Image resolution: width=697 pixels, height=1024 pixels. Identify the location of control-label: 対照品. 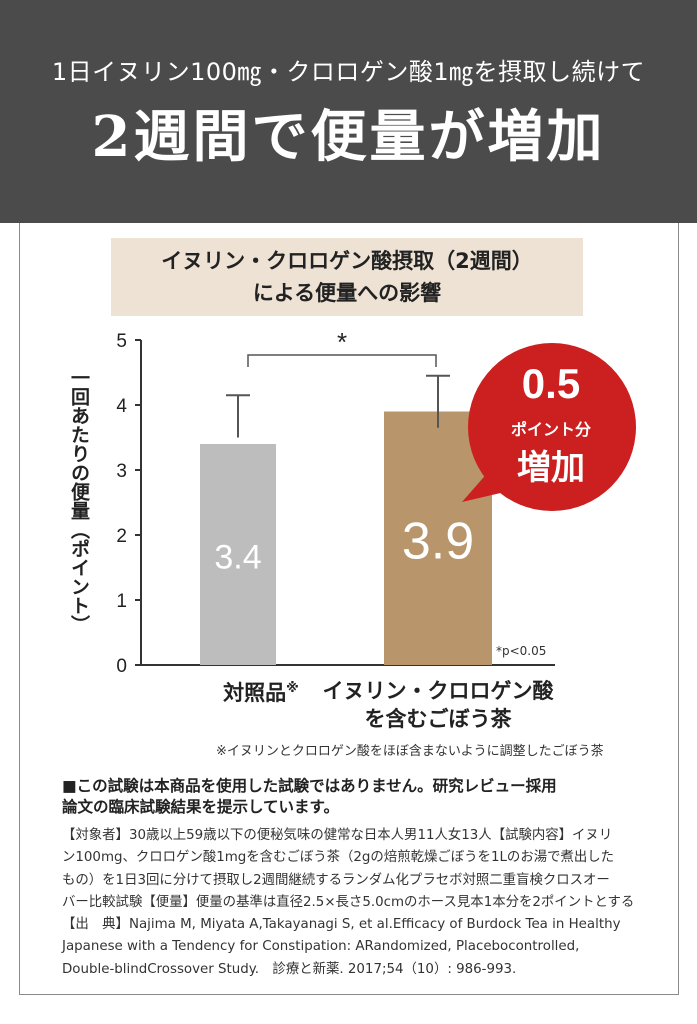
(255, 693).